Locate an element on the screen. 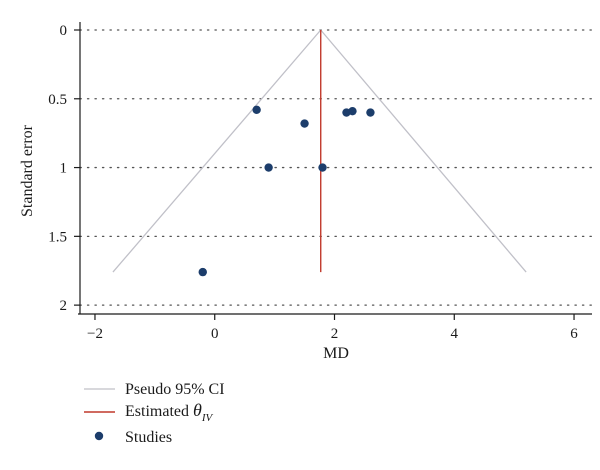 The height and width of the screenshot is (470, 600). y-tick-label-4: 2 is located at coordinates (64, 306).